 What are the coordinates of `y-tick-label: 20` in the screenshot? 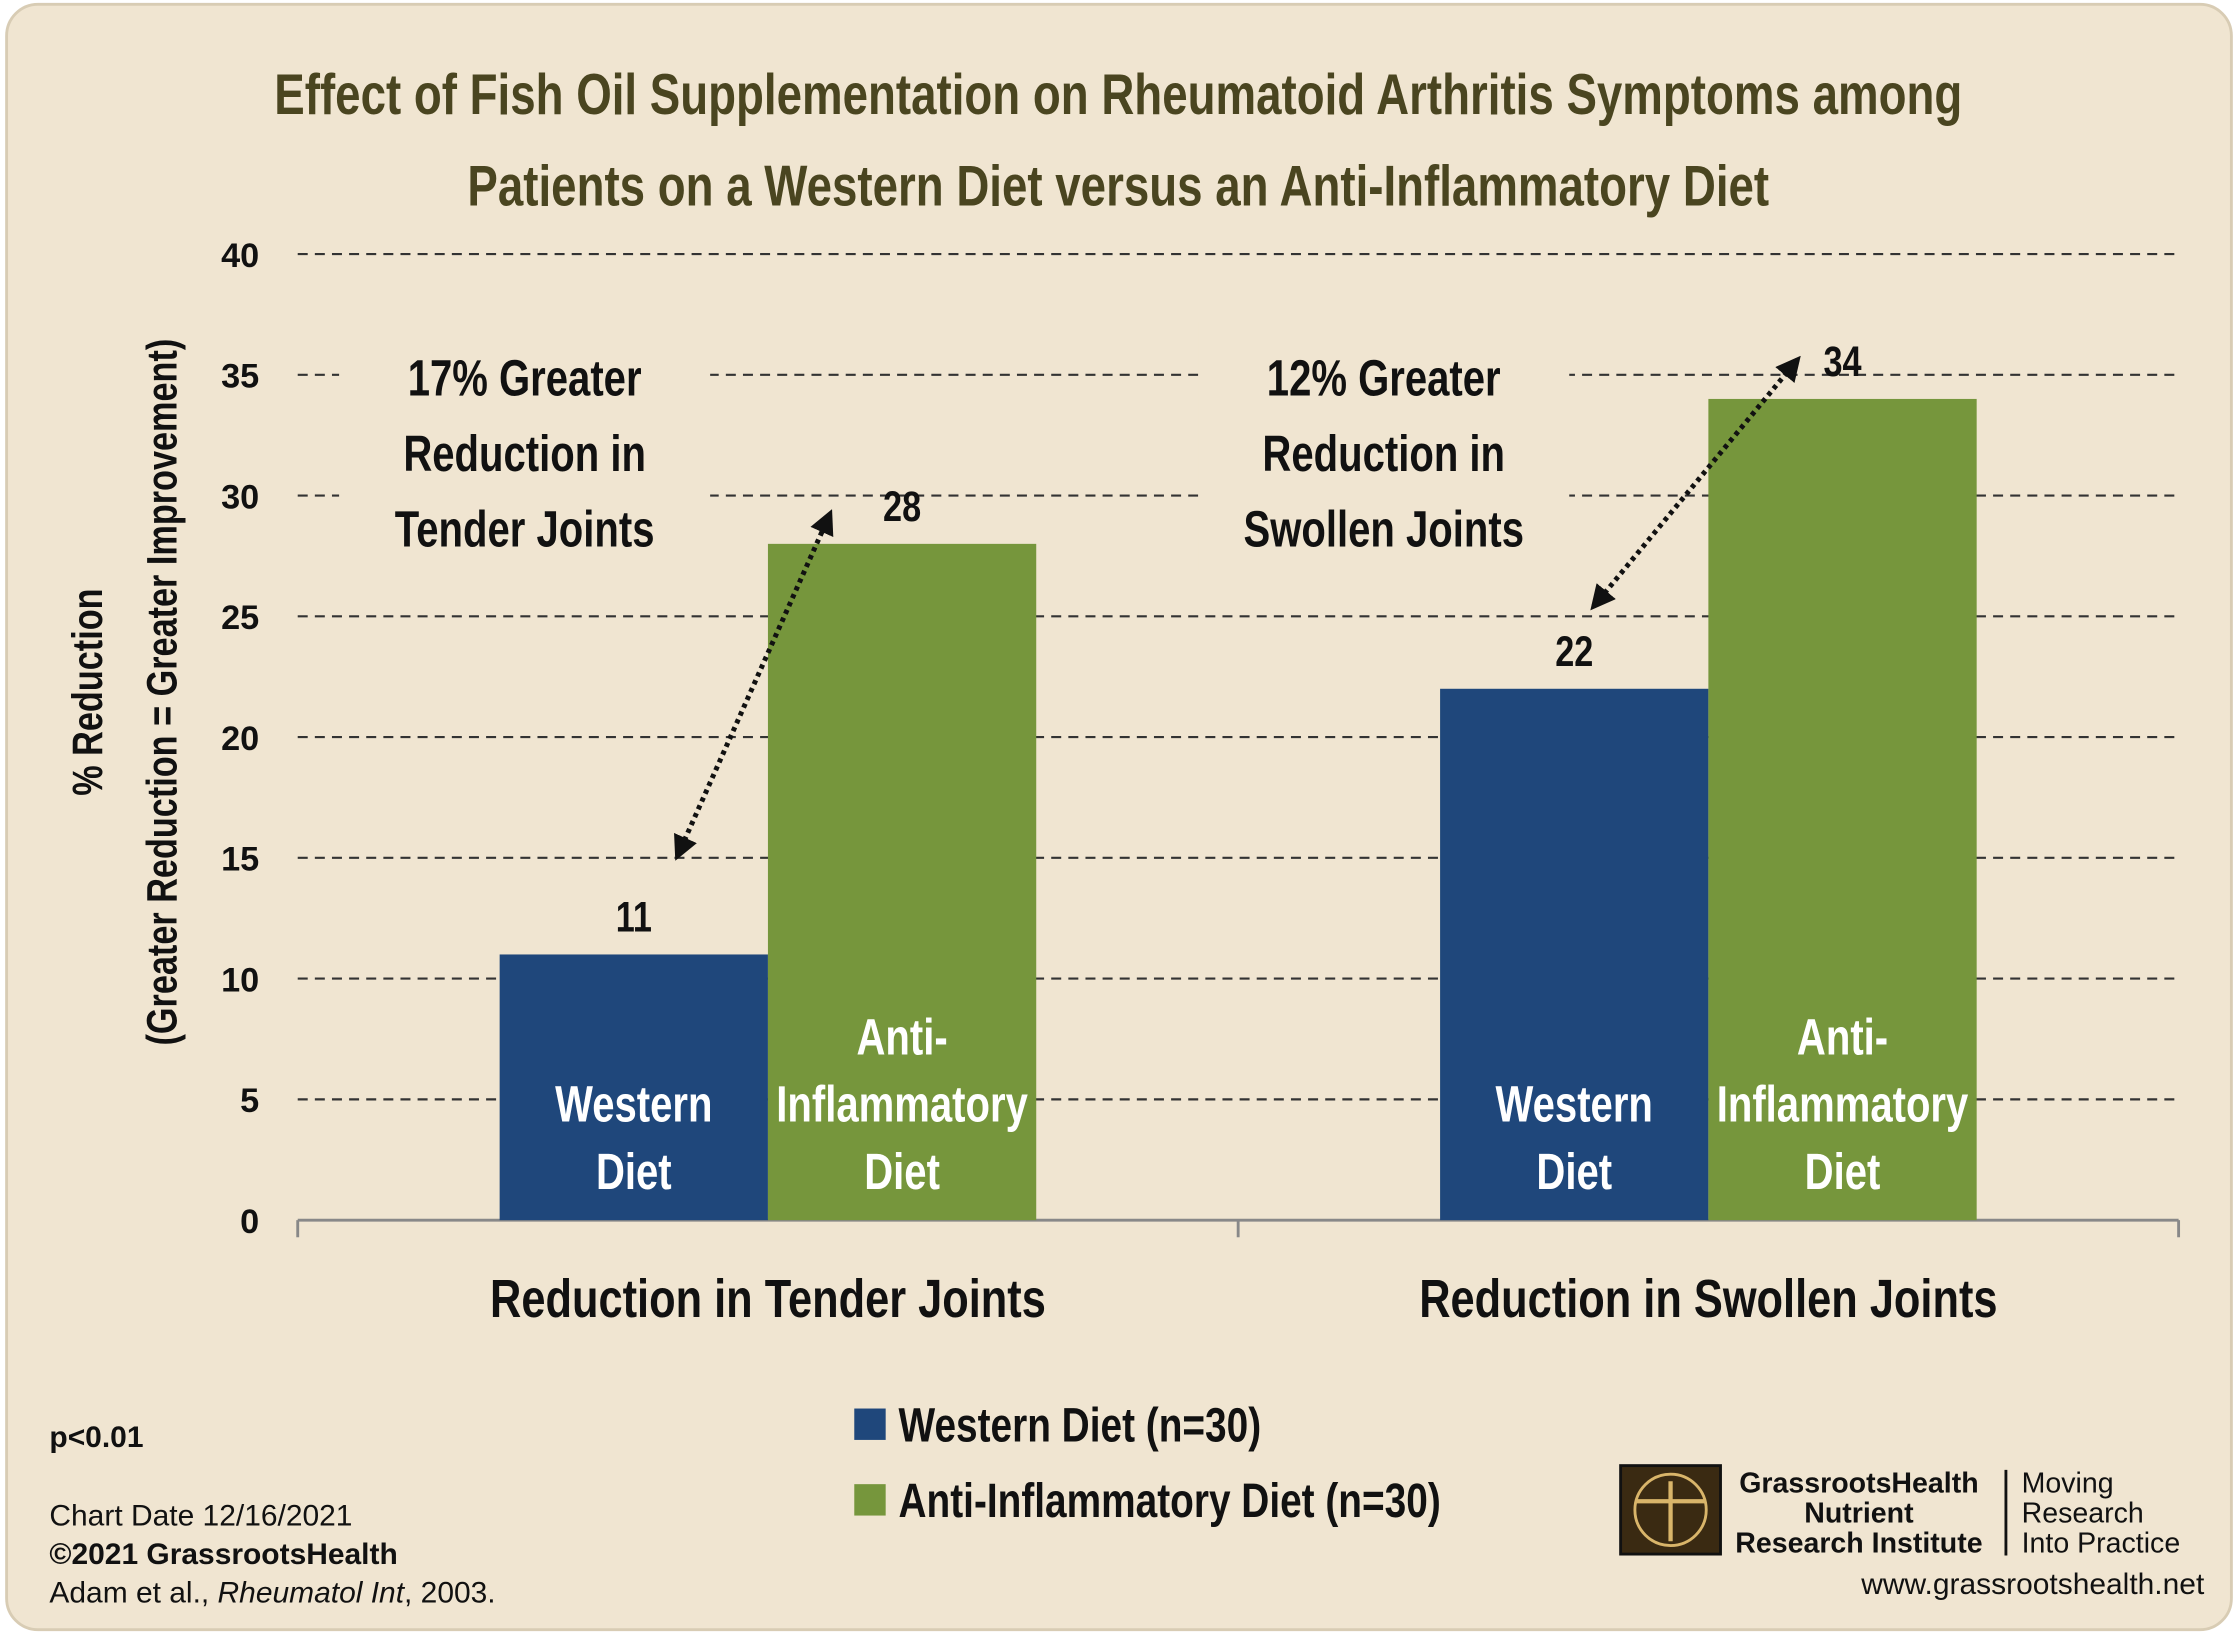 It's located at (240, 739).